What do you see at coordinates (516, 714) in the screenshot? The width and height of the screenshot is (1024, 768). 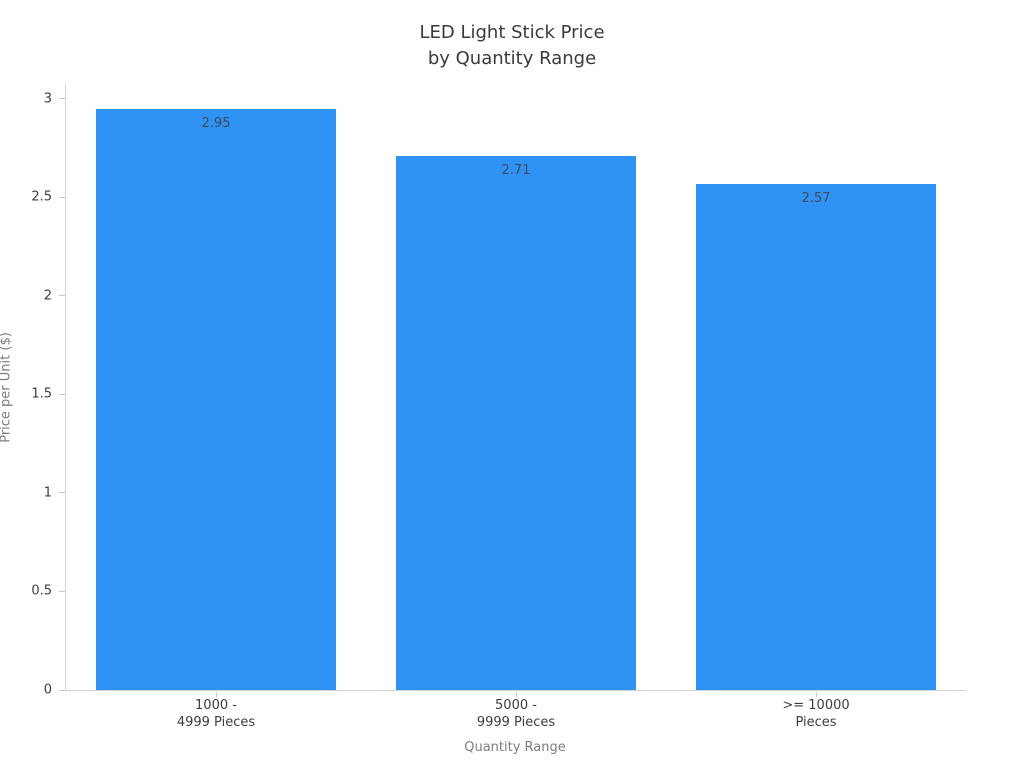 I see `x-tick-label: 5000 - 9999 Pieces` at bounding box center [516, 714].